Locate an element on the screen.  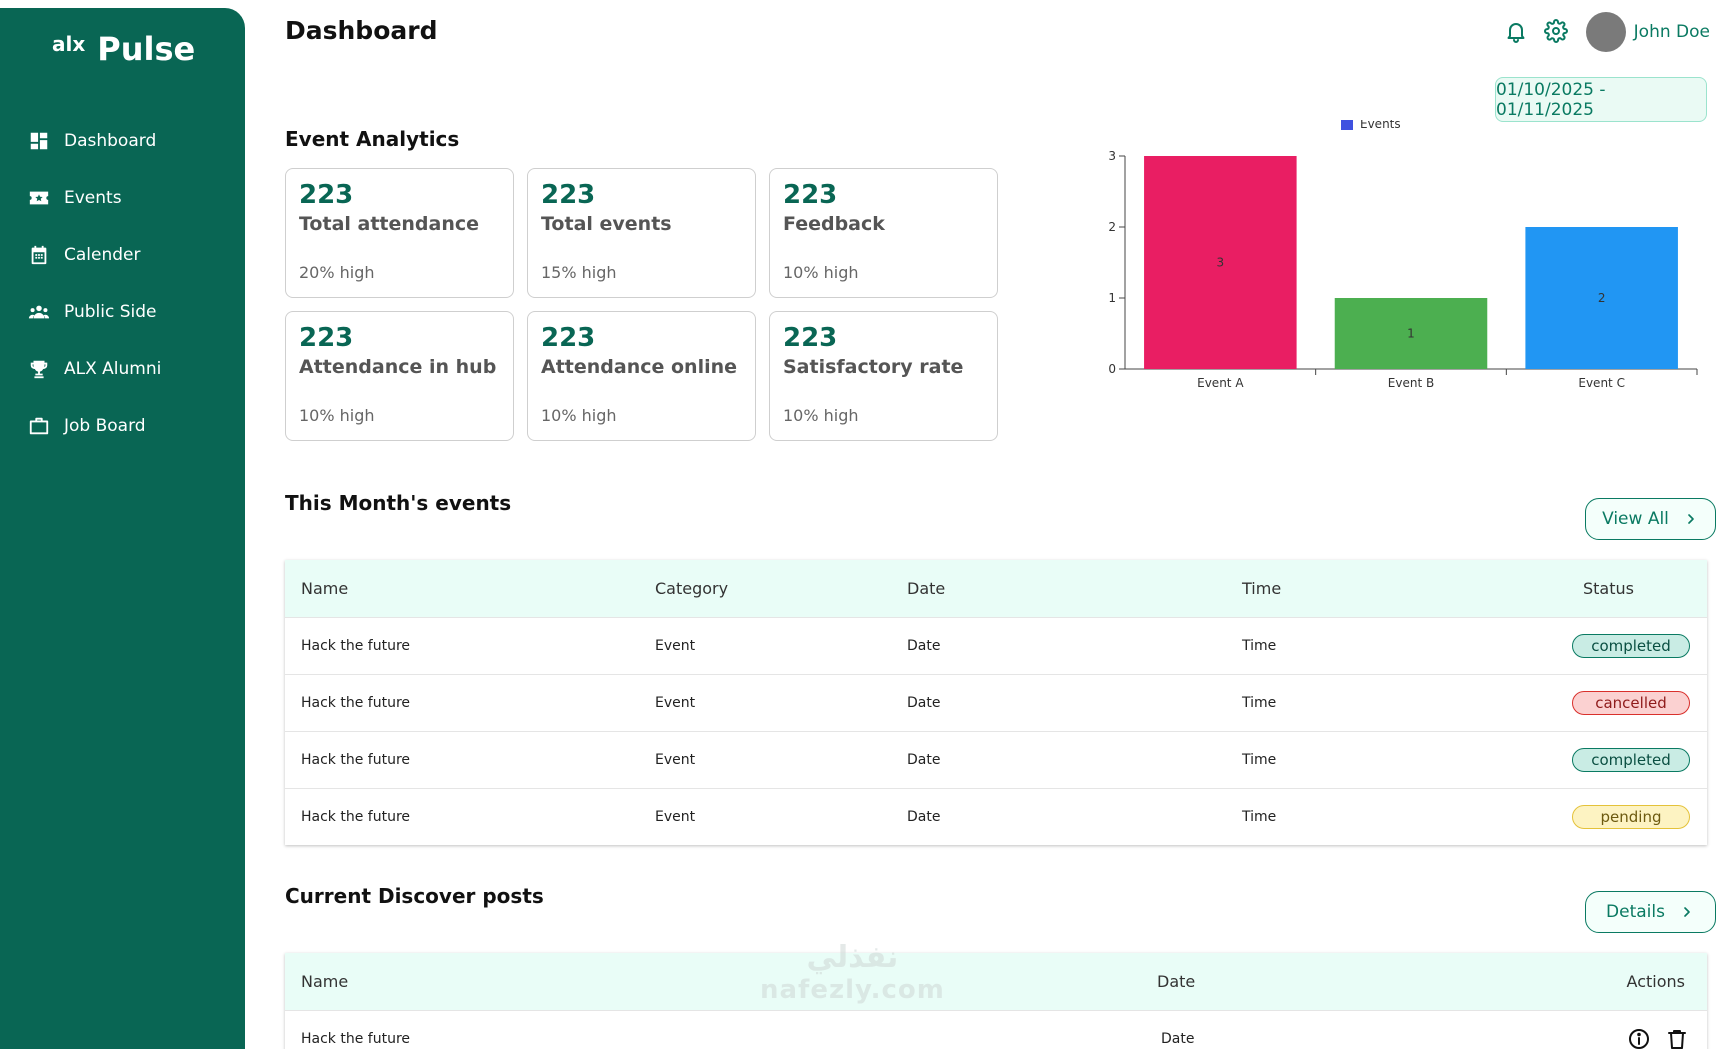
sidebar-item-label: Job Board is located at coordinates (105, 425).